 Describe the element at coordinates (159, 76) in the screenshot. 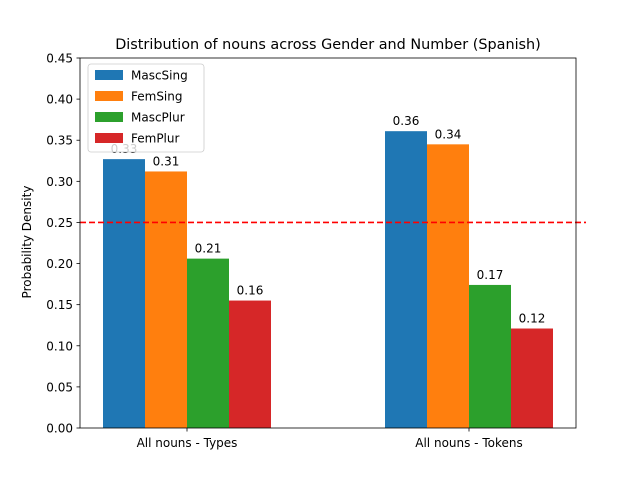

I see `legend-label-mascsing: MascSing` at that location.